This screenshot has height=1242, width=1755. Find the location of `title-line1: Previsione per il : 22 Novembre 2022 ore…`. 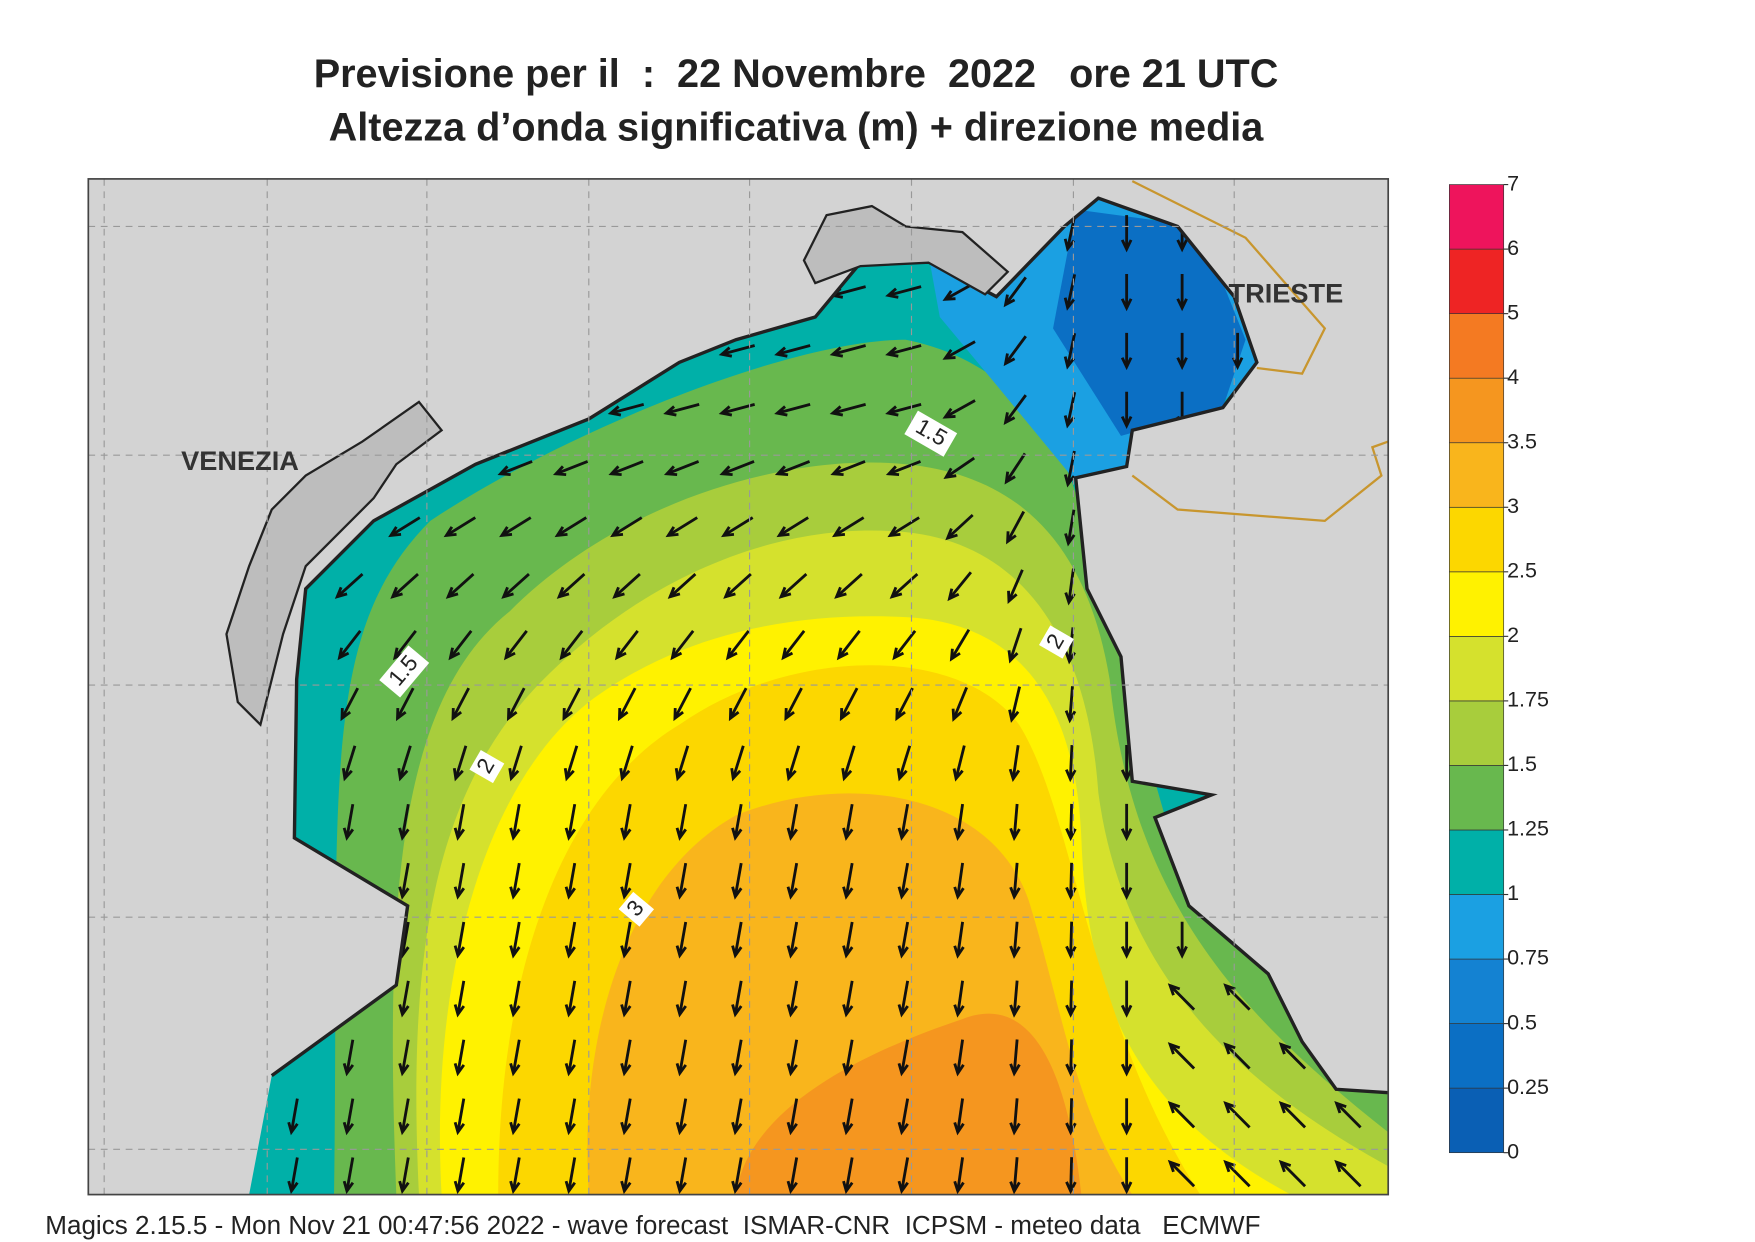

title-line1: Previsione per il : 22 Novembre 2022 ore… is located at coordinates (796, 74).